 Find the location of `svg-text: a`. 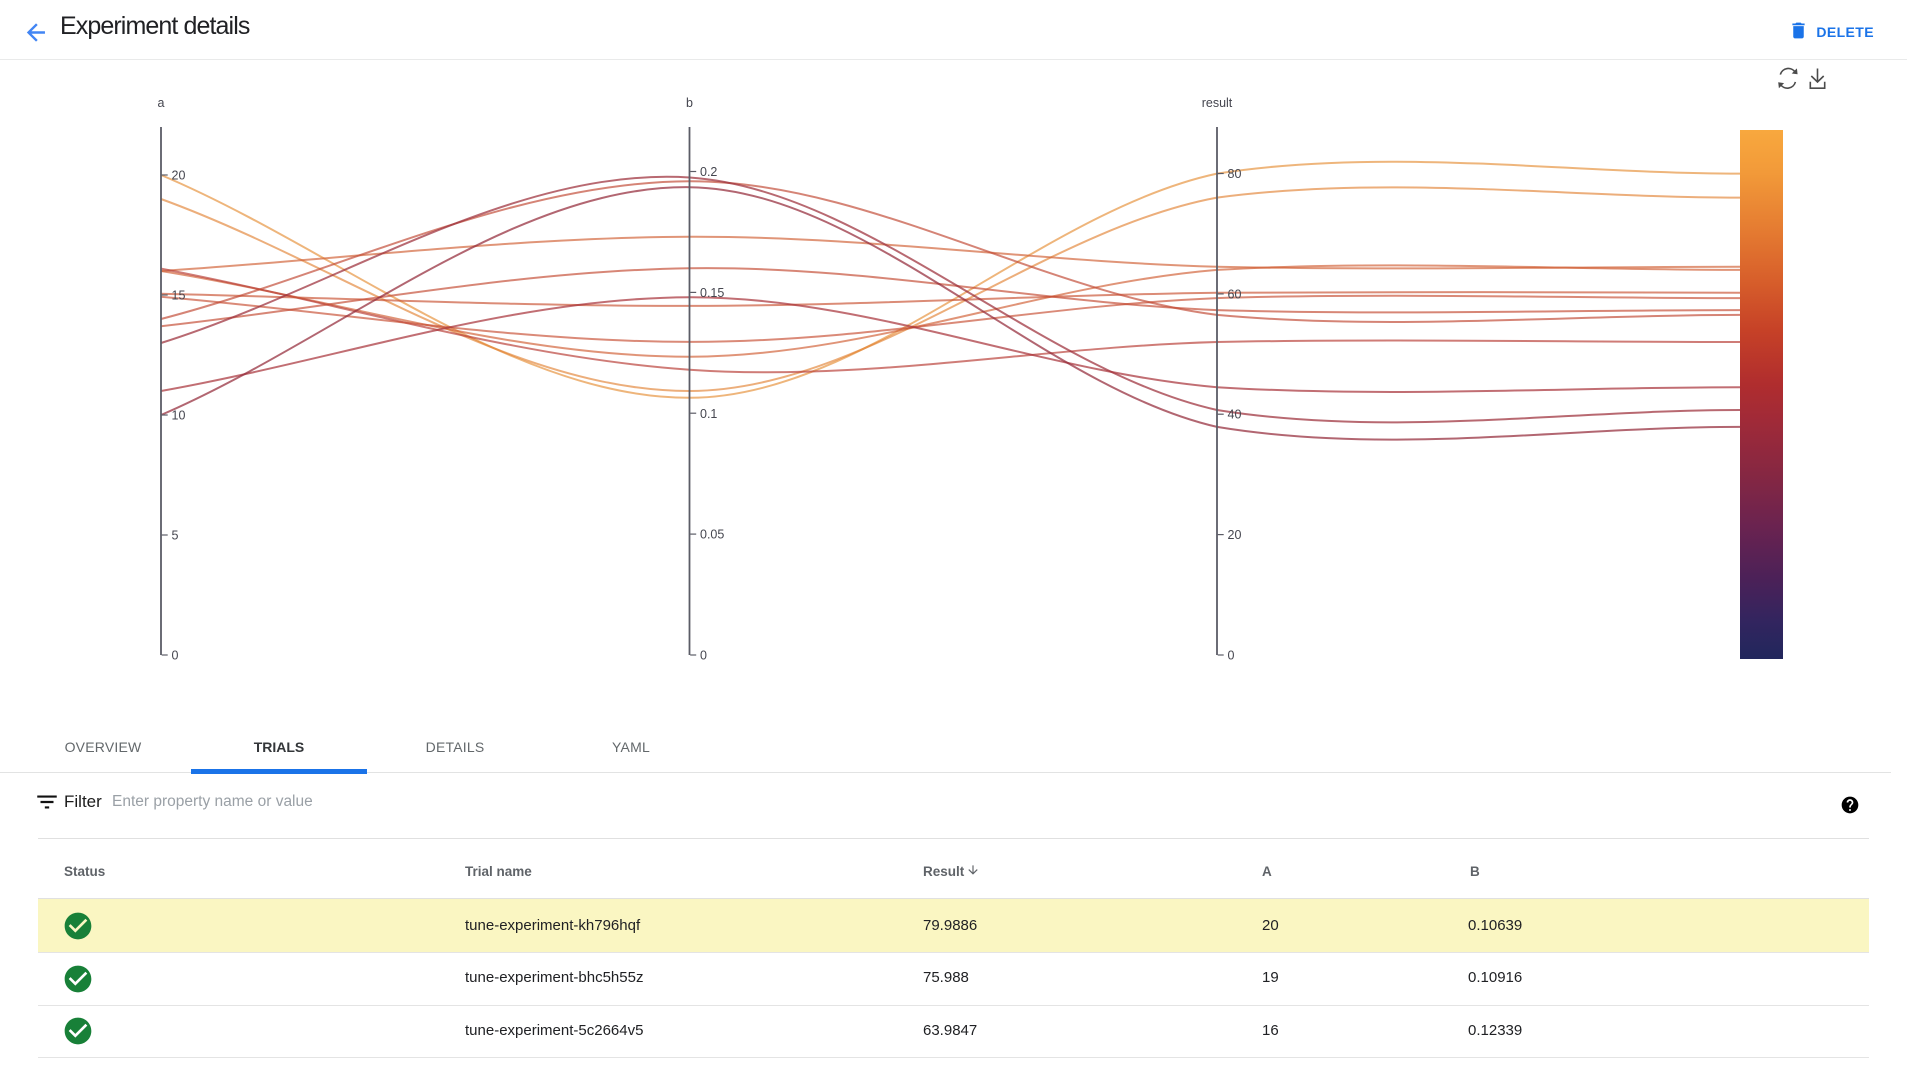

svg-text: a is located at coordinates (161, 103).